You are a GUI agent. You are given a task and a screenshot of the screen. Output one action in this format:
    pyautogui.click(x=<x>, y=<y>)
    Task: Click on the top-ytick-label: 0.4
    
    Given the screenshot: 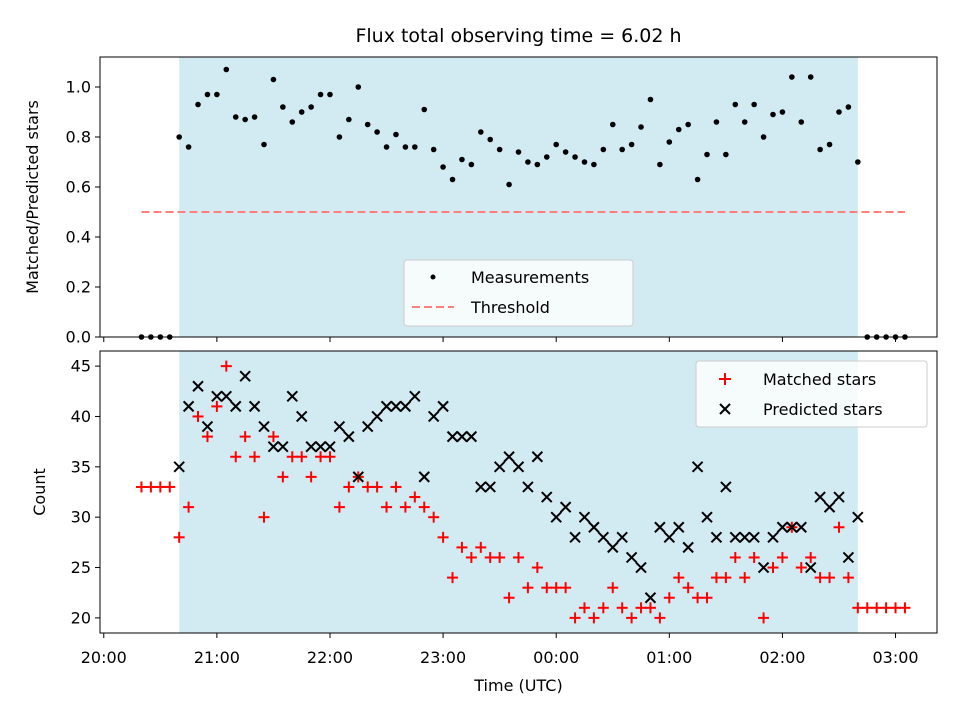 What is the action you would take?
    pyautogui.click(x=78, y=237)
    